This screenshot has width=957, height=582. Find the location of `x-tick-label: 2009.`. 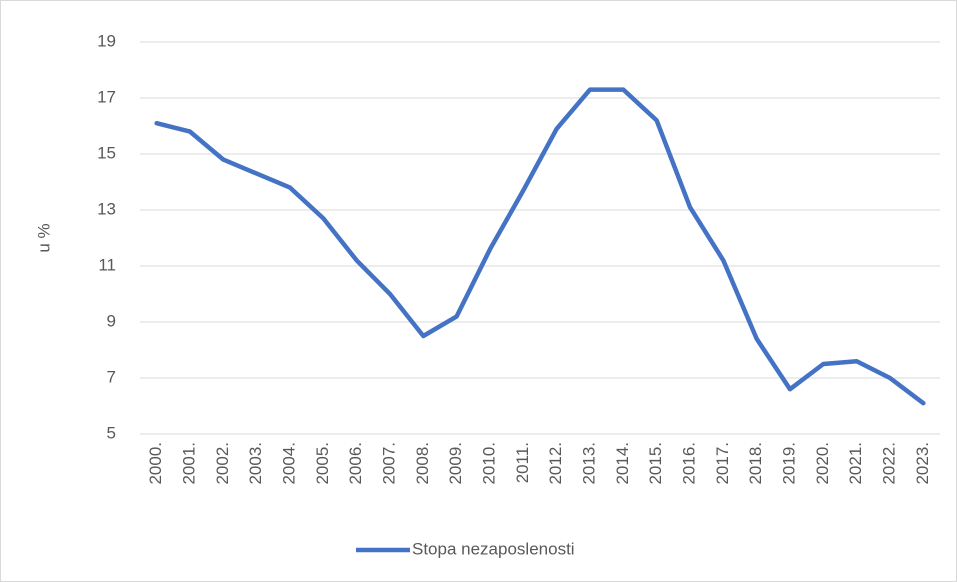

x-tick-label: 2009. is located at coordinates (455, 463).